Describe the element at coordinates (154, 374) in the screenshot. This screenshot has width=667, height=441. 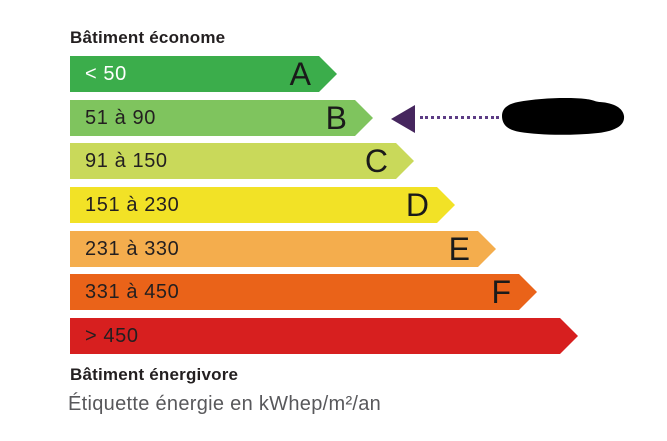
I see `energy-intensive-building-label: Bâtiment énergivore` at that location.